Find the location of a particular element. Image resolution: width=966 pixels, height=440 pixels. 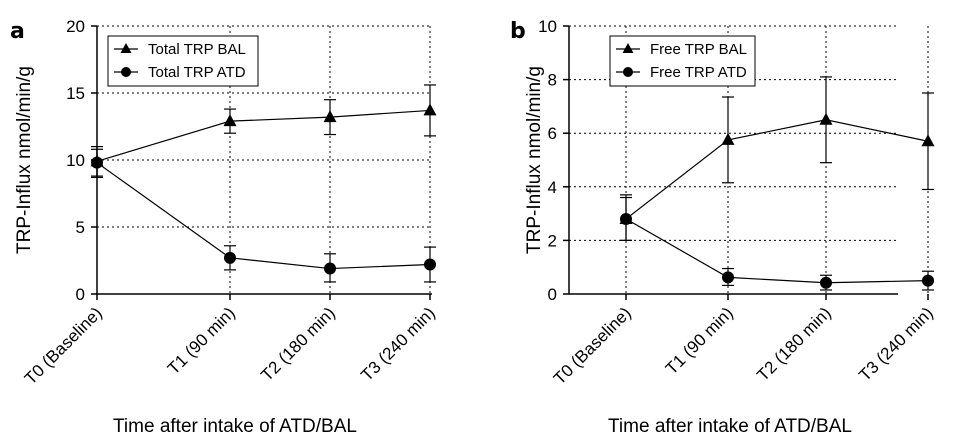

legend-label: Free TRP BAL is located at coordinates (698, 49).